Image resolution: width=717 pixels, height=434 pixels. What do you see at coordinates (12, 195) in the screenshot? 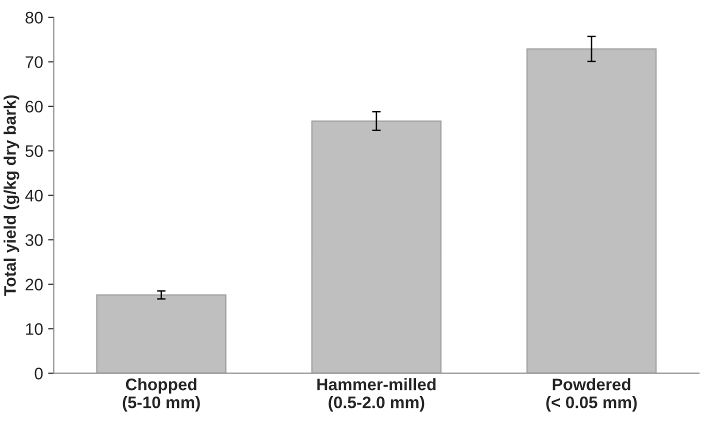
I see `y-axis-title: Total yield (g/kg dry bark)` at bounding box center [12, 195].